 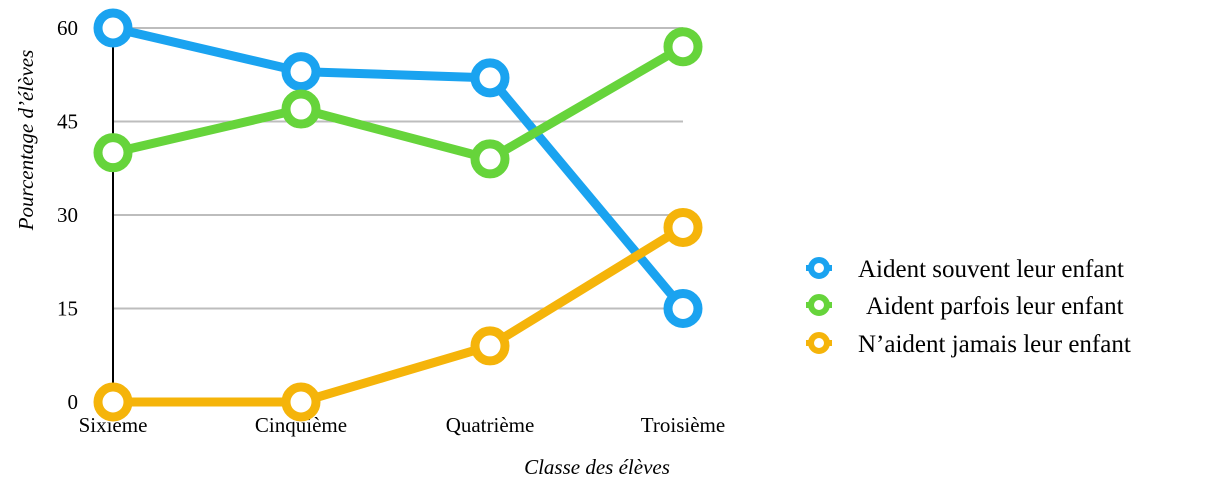 What do you see at coordinates (991, 269) in the screenshot?
I see `legend-label: Aident souvent leur enfant` at bounding box center [991, 269].